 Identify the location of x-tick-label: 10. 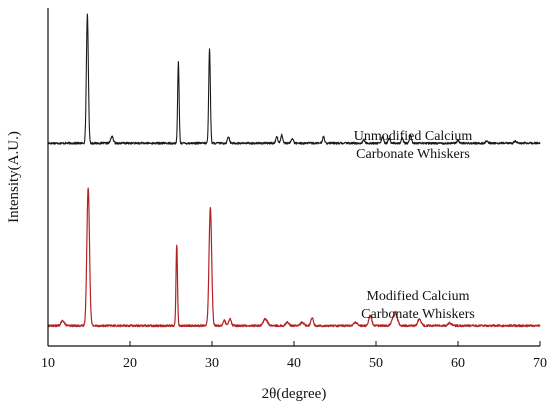
(48, 363).